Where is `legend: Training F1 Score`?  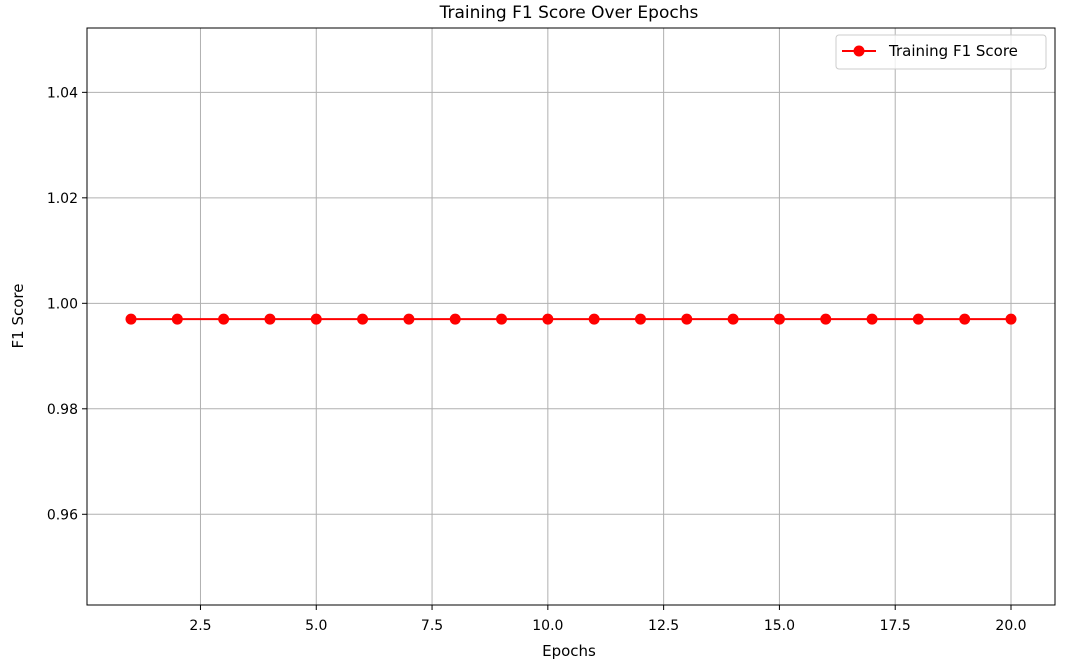
legend: Training F1 Score is located at coordinates (941, 52).